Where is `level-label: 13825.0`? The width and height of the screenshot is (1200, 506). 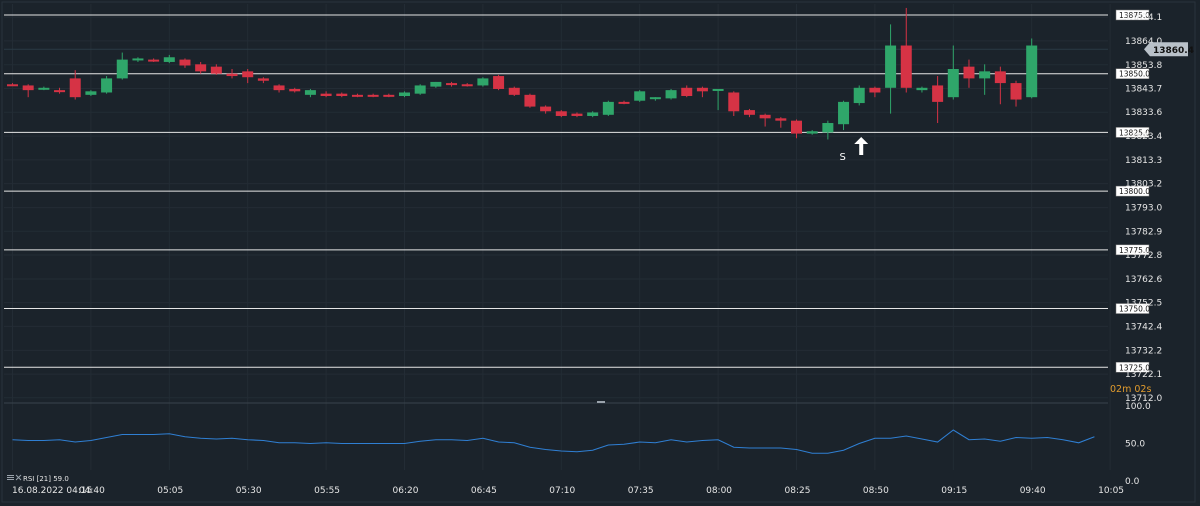
level-label: 13825.0 is located at coordinates (1134, 132).